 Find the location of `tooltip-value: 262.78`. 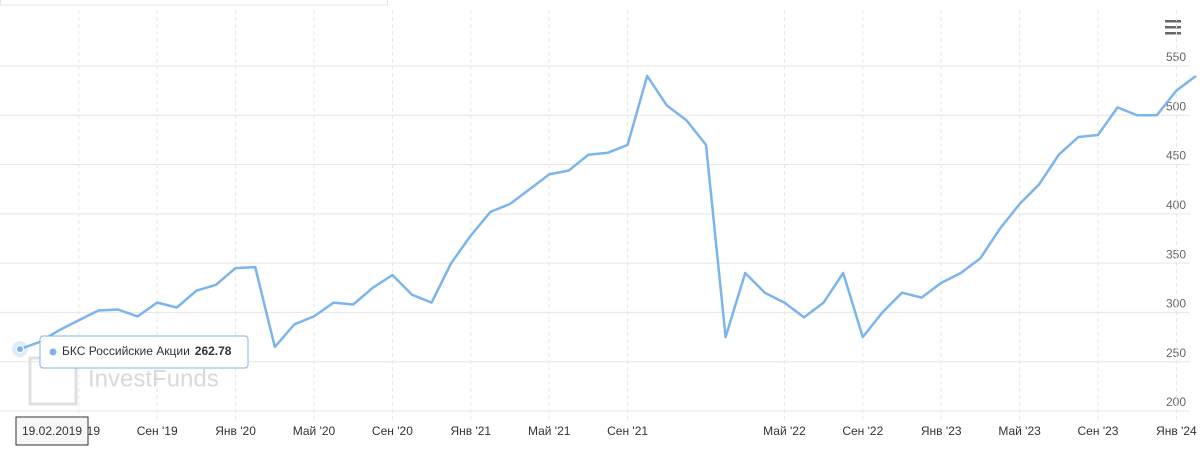

tooltip-value: 262.78 is located at coordinates (213, 351).